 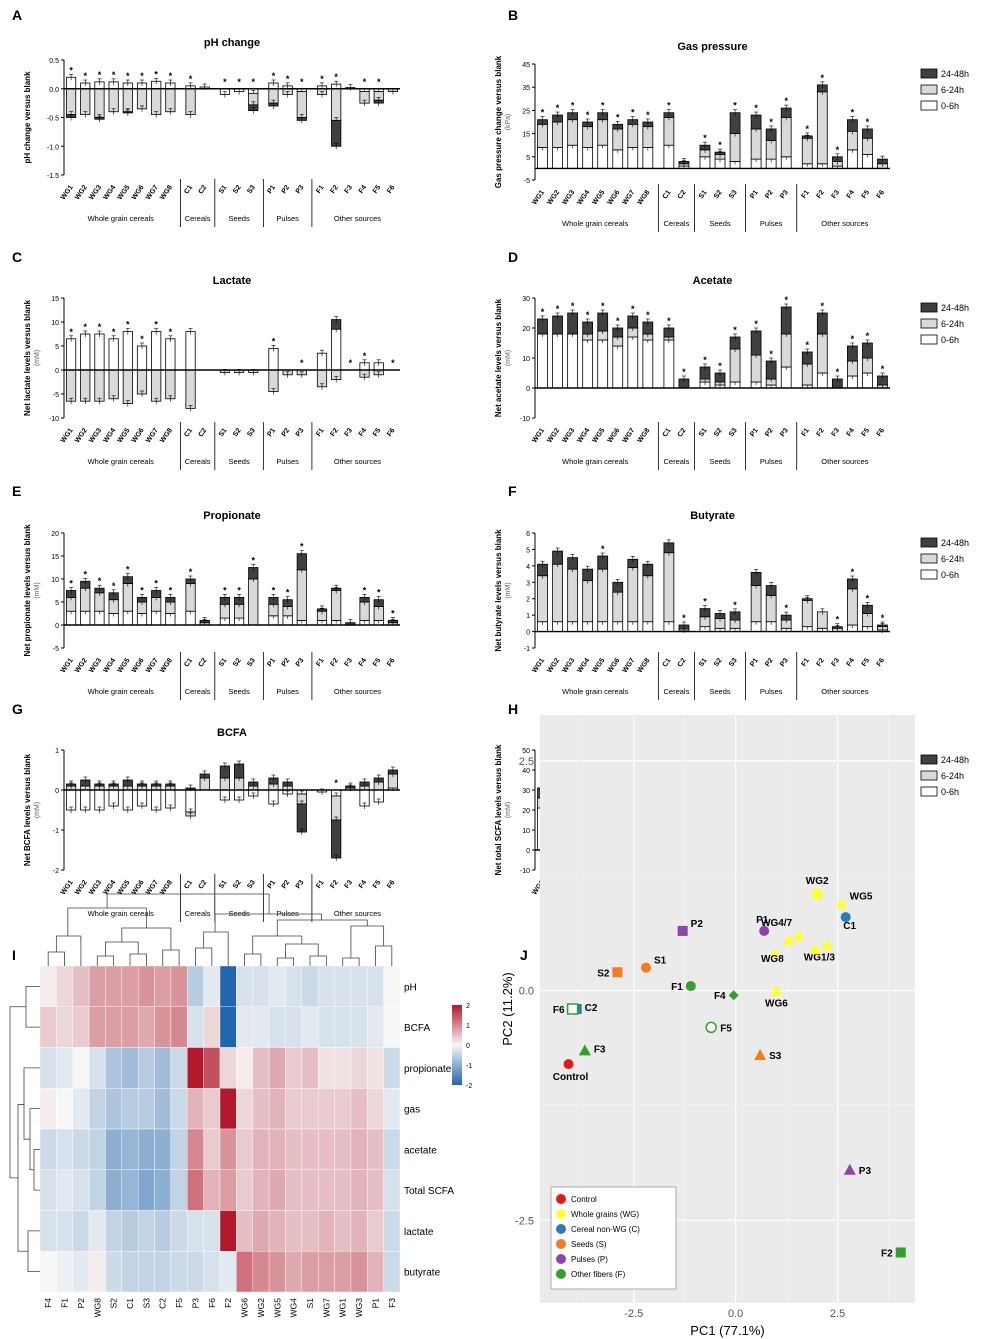 What do you see at coordinates (244, 1231) in the screenshot?
I see `heatmap-cell-lactate-wg6` at bounding box center [244, 1231].